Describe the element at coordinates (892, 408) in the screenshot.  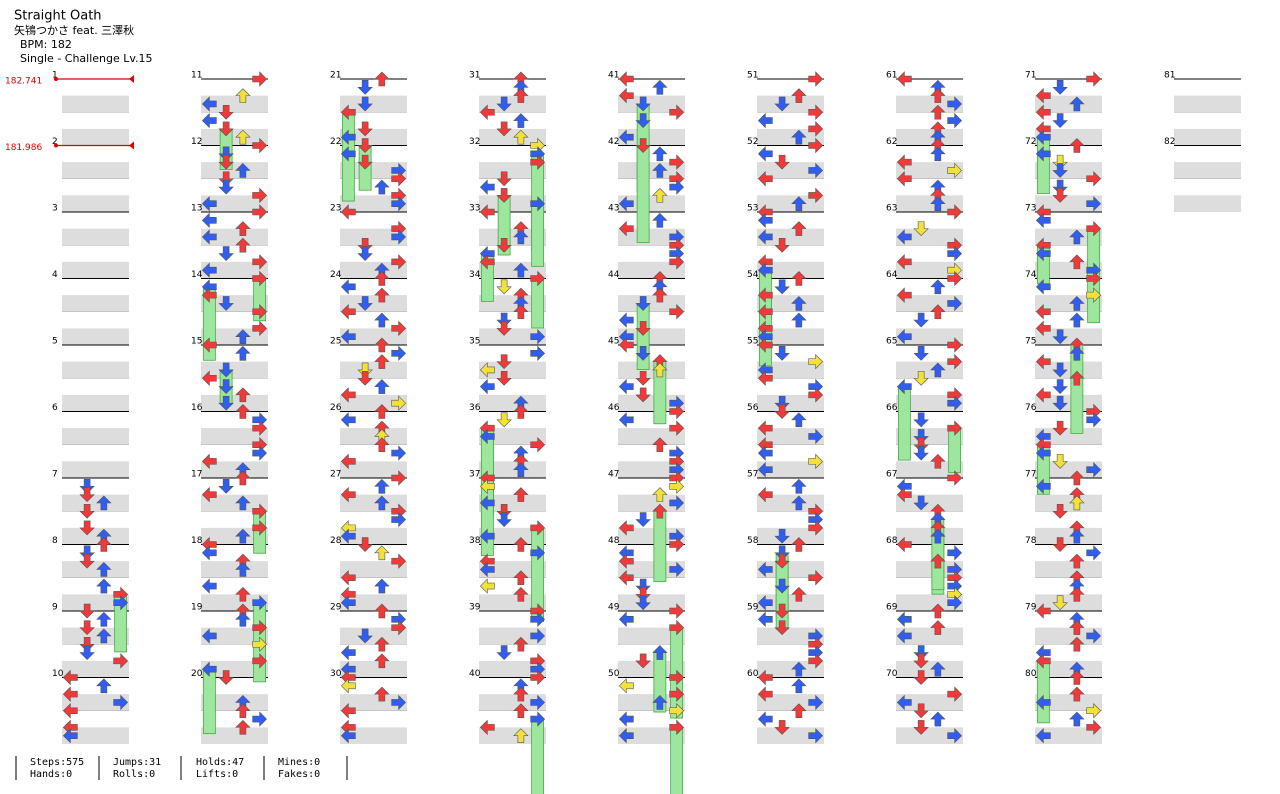
I see `measure-number: 66` at that location.